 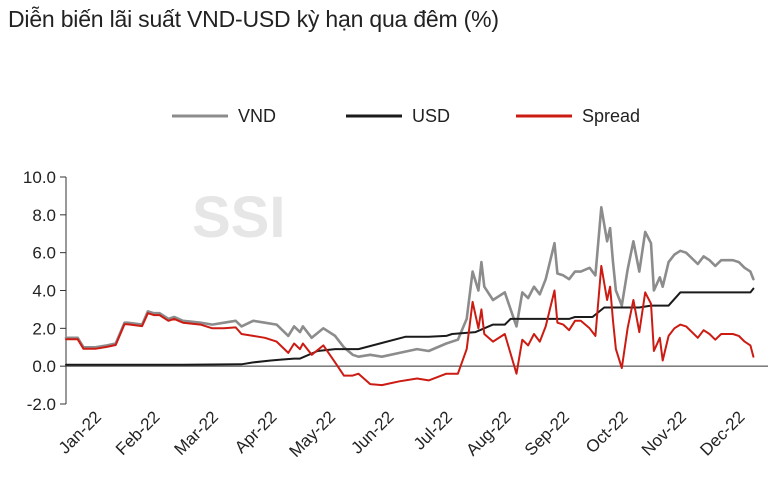 What do you see at coordinates (44, 253) in the screenshot?
I see `y-tick-label: 6.0` at bounding box center [44, 253].